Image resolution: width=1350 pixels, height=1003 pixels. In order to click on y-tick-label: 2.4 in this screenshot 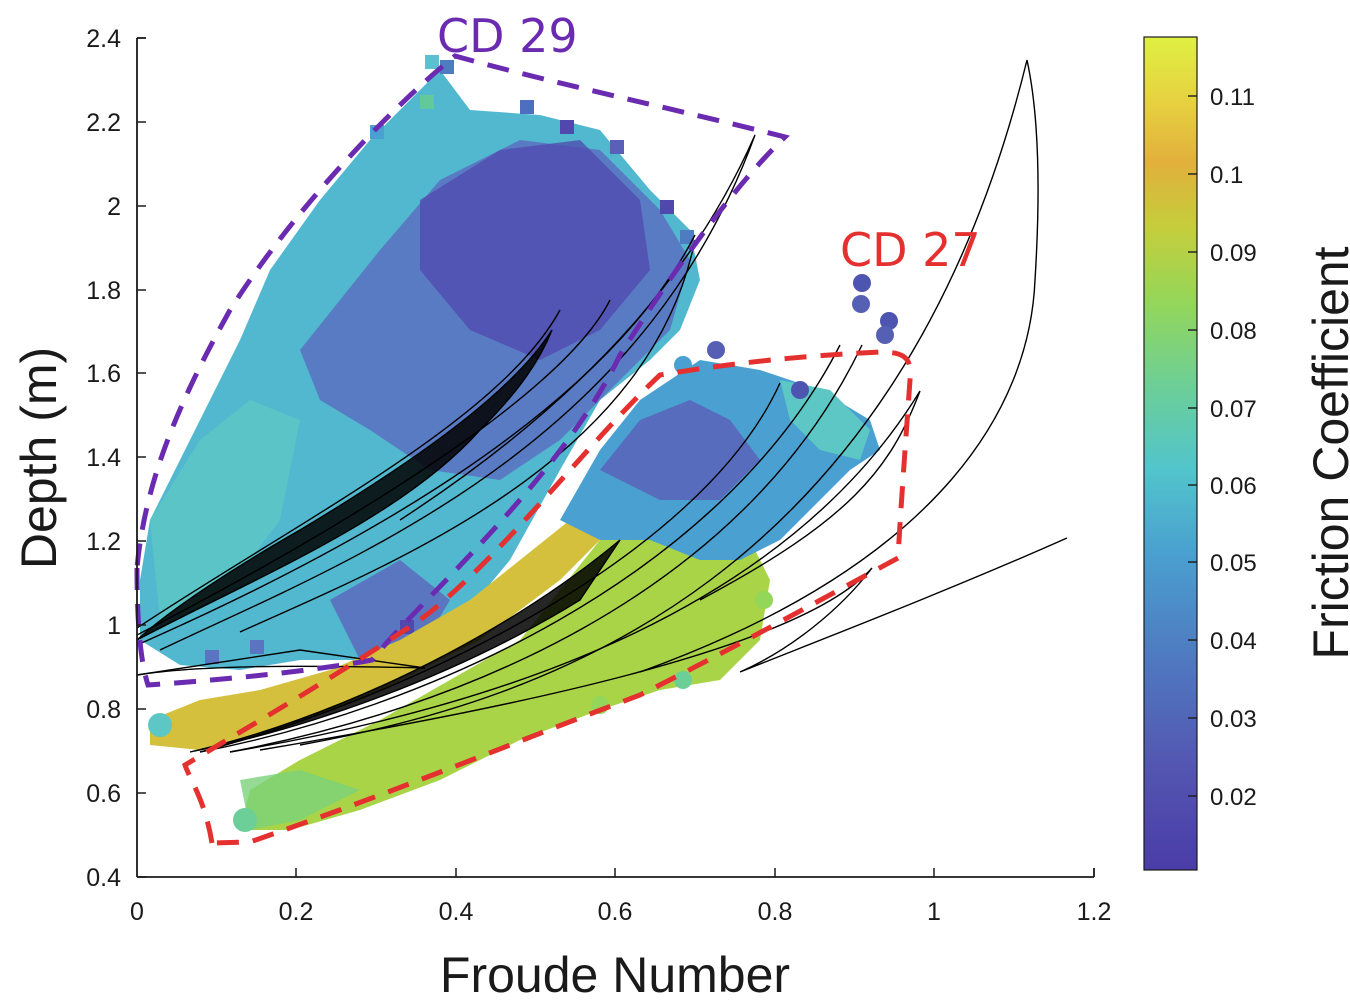, I will do `click(103, 39)`.